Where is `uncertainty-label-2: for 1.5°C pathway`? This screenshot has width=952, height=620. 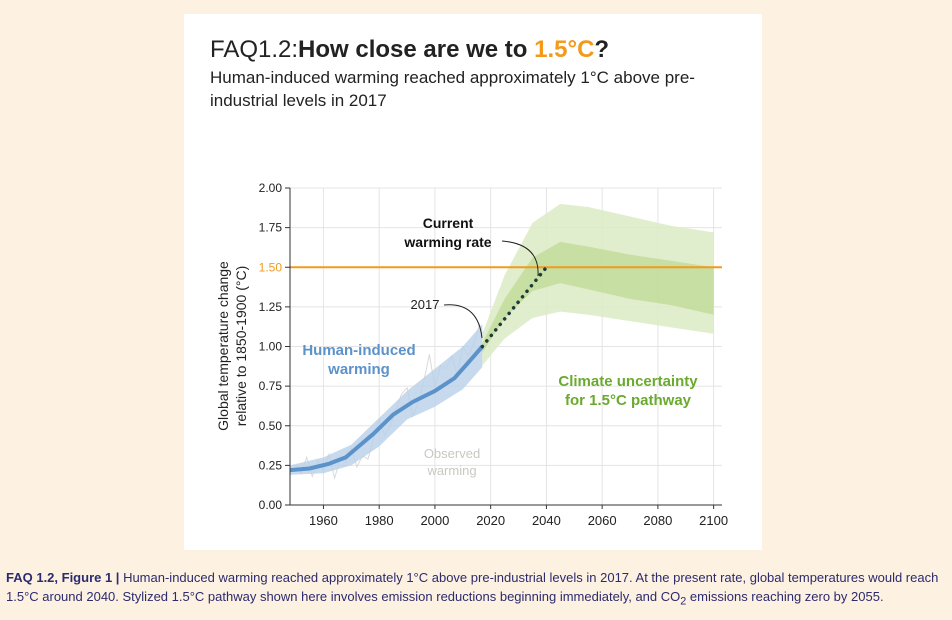
uncertainty-label-2: for 1.5°C pathway is located at coordinates (628, 400).